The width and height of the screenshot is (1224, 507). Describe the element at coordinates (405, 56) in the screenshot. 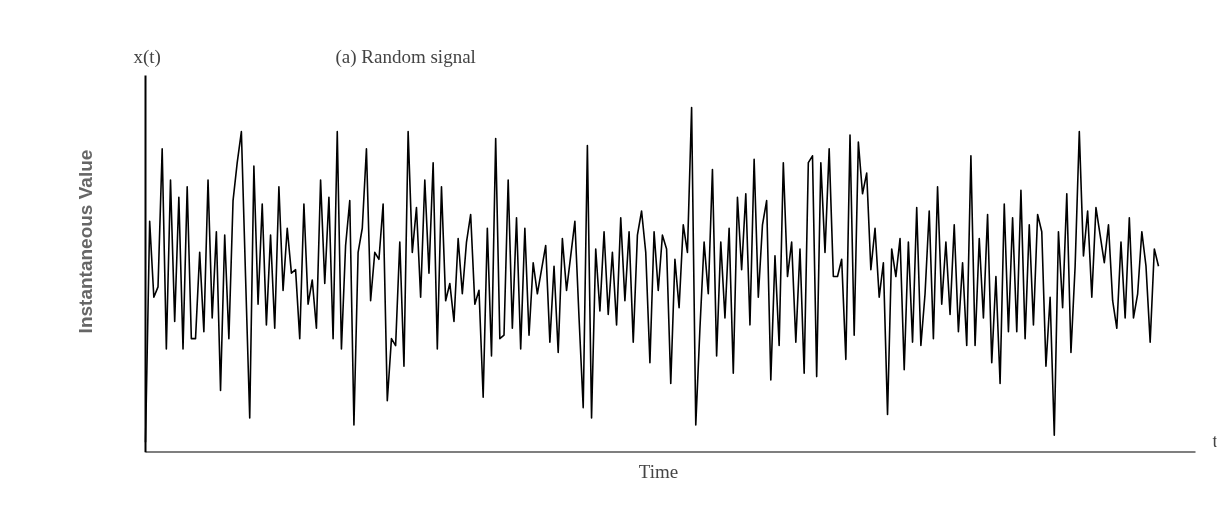

I see `chart-title: (a) Random signal` at that location.